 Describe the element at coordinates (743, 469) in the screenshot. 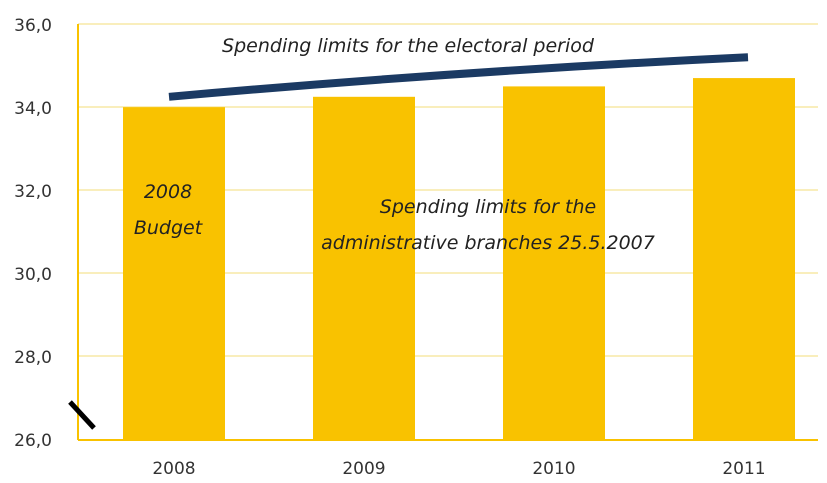

I see `x-tick-label-2011: 2011` at that location.